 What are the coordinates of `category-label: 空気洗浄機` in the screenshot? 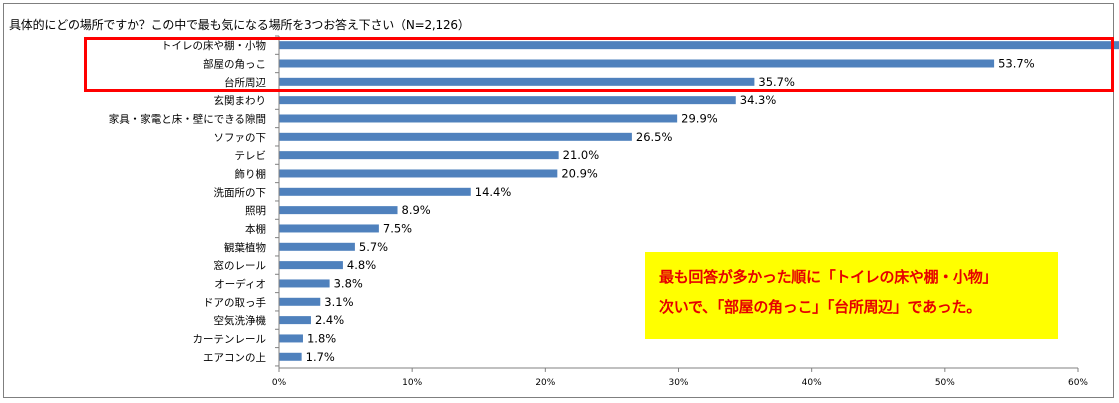 It's located at (240, 320).